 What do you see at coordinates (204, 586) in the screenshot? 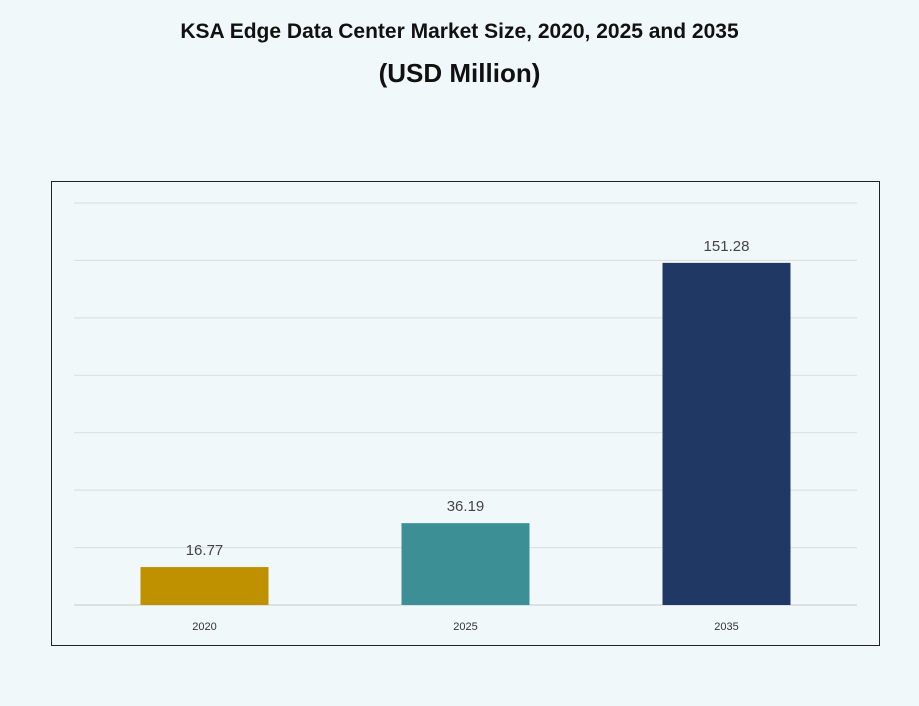
I see `bar-2020` at bounding box center [204, 586].